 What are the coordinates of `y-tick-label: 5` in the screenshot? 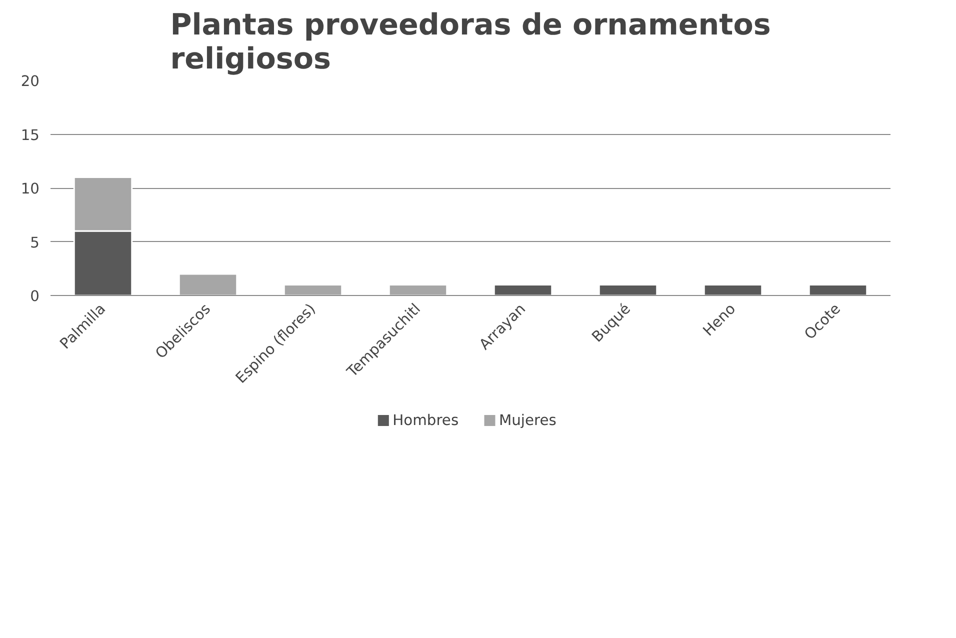 It's located at (35, 243).